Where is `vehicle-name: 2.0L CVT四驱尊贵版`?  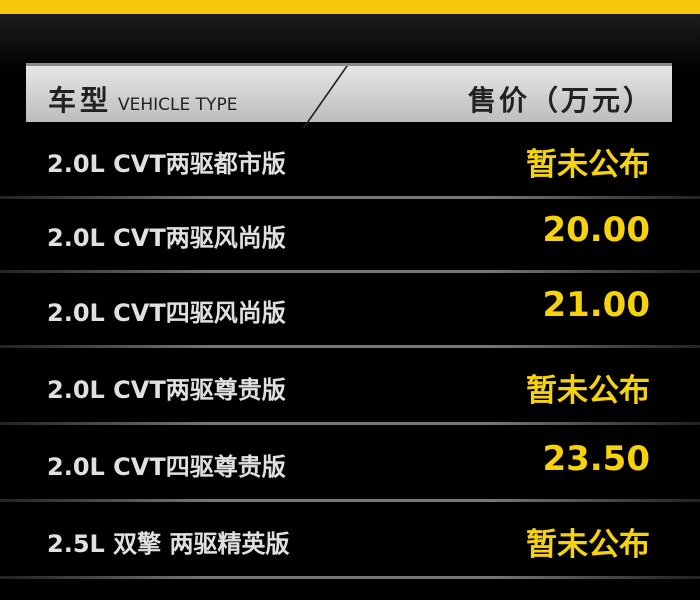
vehicle-name: 2.0L CVT四驱尊贵版 is located at coordinates (166, 467).